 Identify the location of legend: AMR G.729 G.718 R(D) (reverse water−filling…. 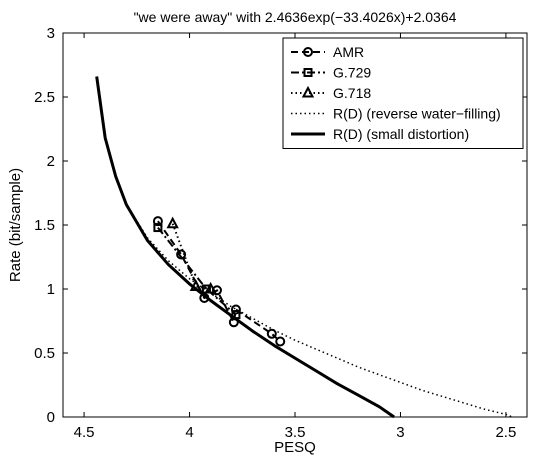
(403, 93).